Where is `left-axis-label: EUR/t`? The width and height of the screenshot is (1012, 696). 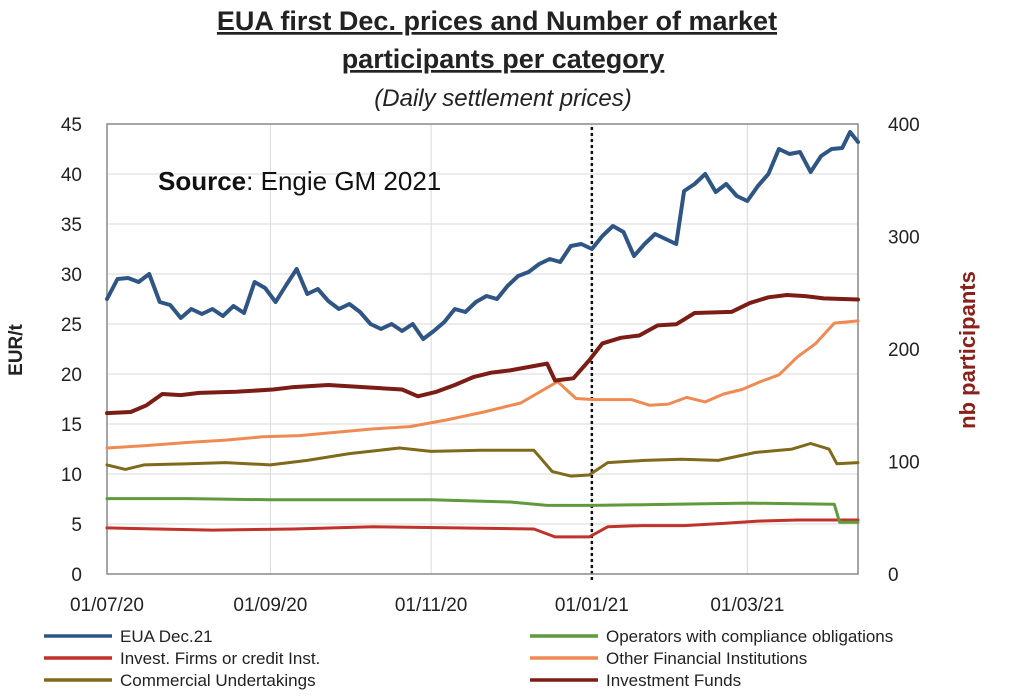 left-axis-label: EUR/t is located at coordinates (16, 349).